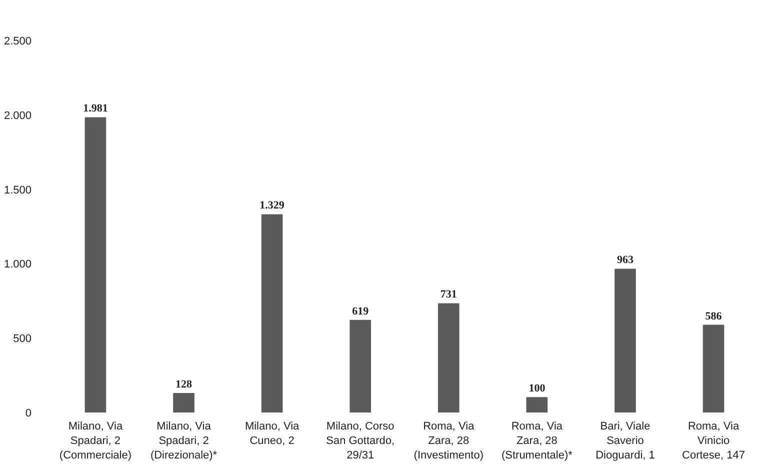  What do you see at coordinates (18, 190) in the screenshot?
I see `y-tick-label: 1.500` at bounding box center [18, 190].